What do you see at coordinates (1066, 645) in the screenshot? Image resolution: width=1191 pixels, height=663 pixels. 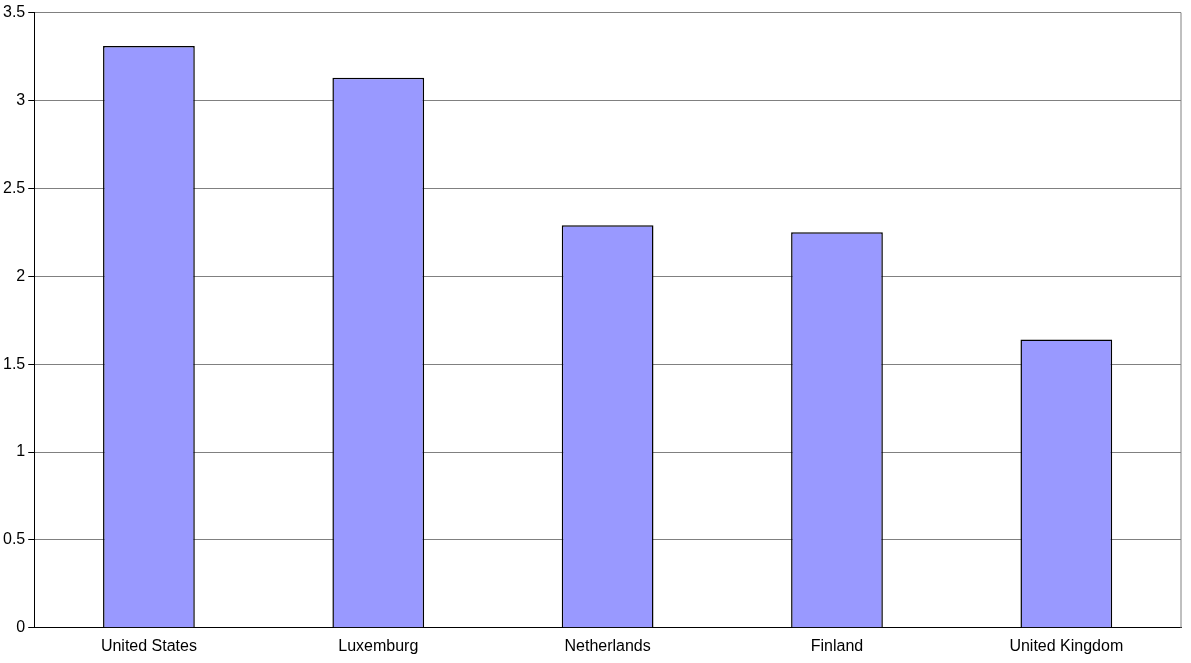 I see `x-tick-label: United Kingdom` at bounding box center [1066, 645].